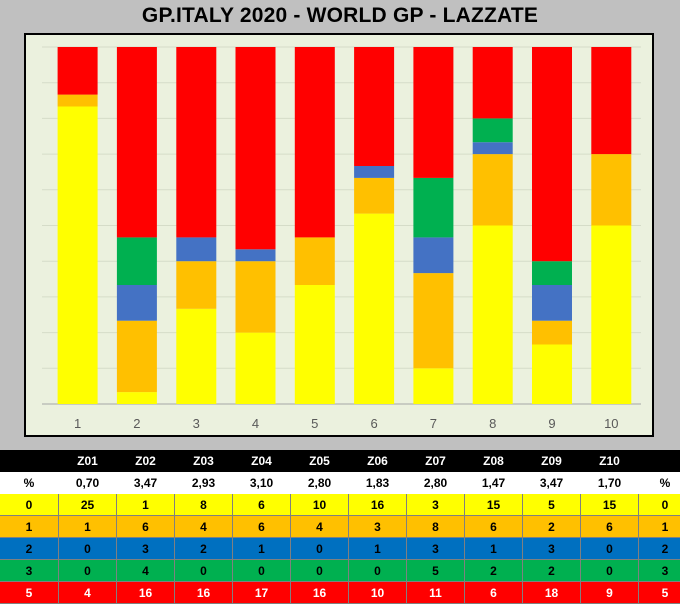 This screenshot has height=604, width=680. Describe the element at coordinates (551, 423) in the screenshot. I see `x-tick-label: 9` at that location.